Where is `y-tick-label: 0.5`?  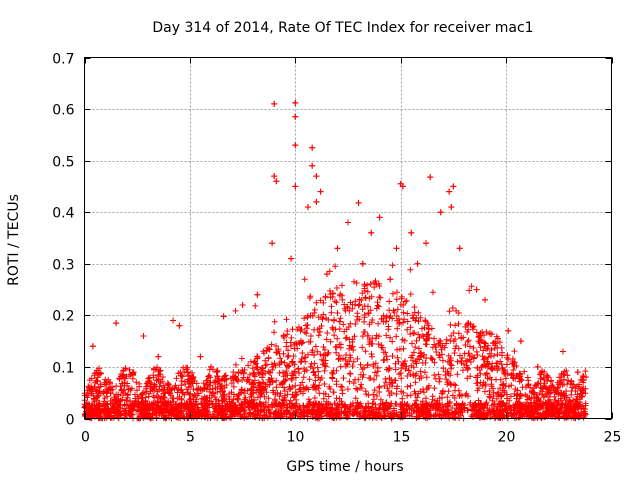
y-tick-label: 0.5 is located at coordinates (63, 163).